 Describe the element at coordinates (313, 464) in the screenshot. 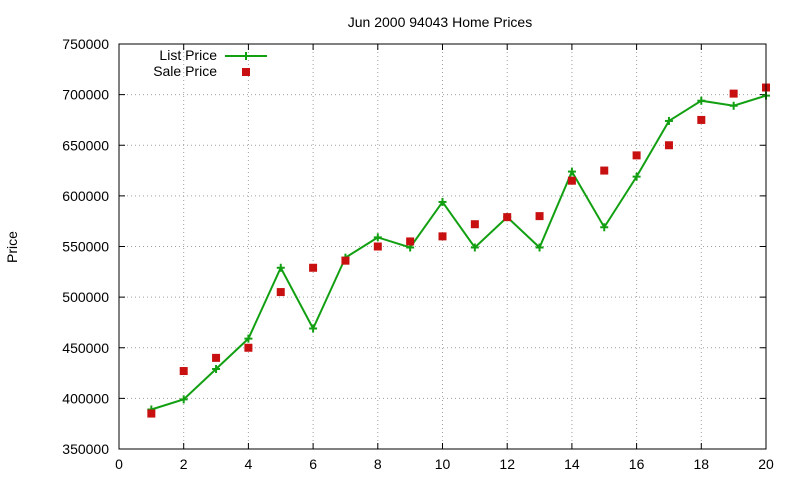

I see `x-tick-label: 6` at that location.